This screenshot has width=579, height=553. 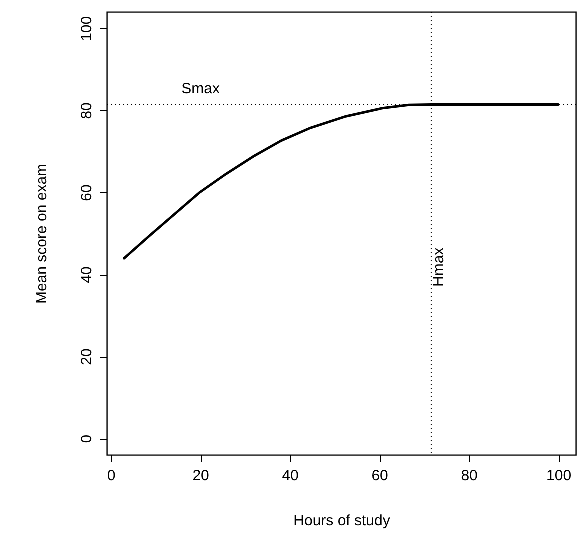 What do you see at coordinates (87, 193) in the screenshot?
I see `y-tick-label: 60` at bounding box center [87, 193].